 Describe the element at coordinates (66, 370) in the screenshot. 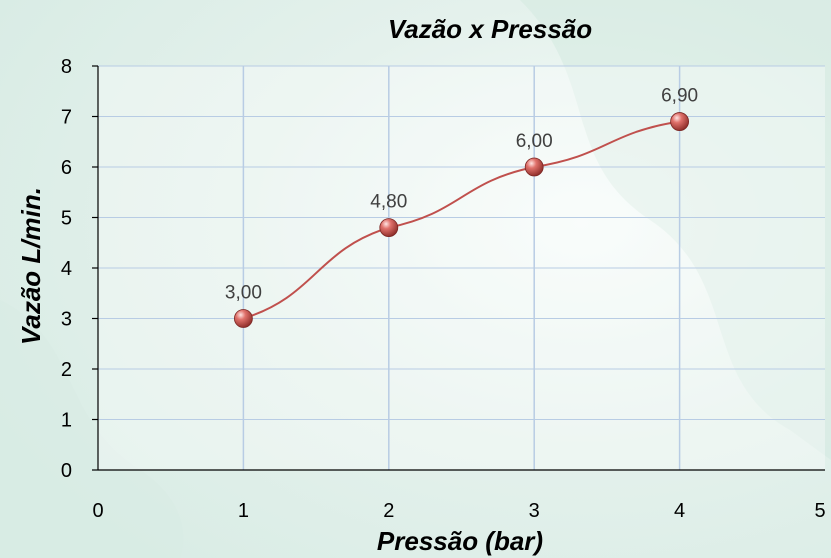

I see `y-tick-label-2: 2` at that location.